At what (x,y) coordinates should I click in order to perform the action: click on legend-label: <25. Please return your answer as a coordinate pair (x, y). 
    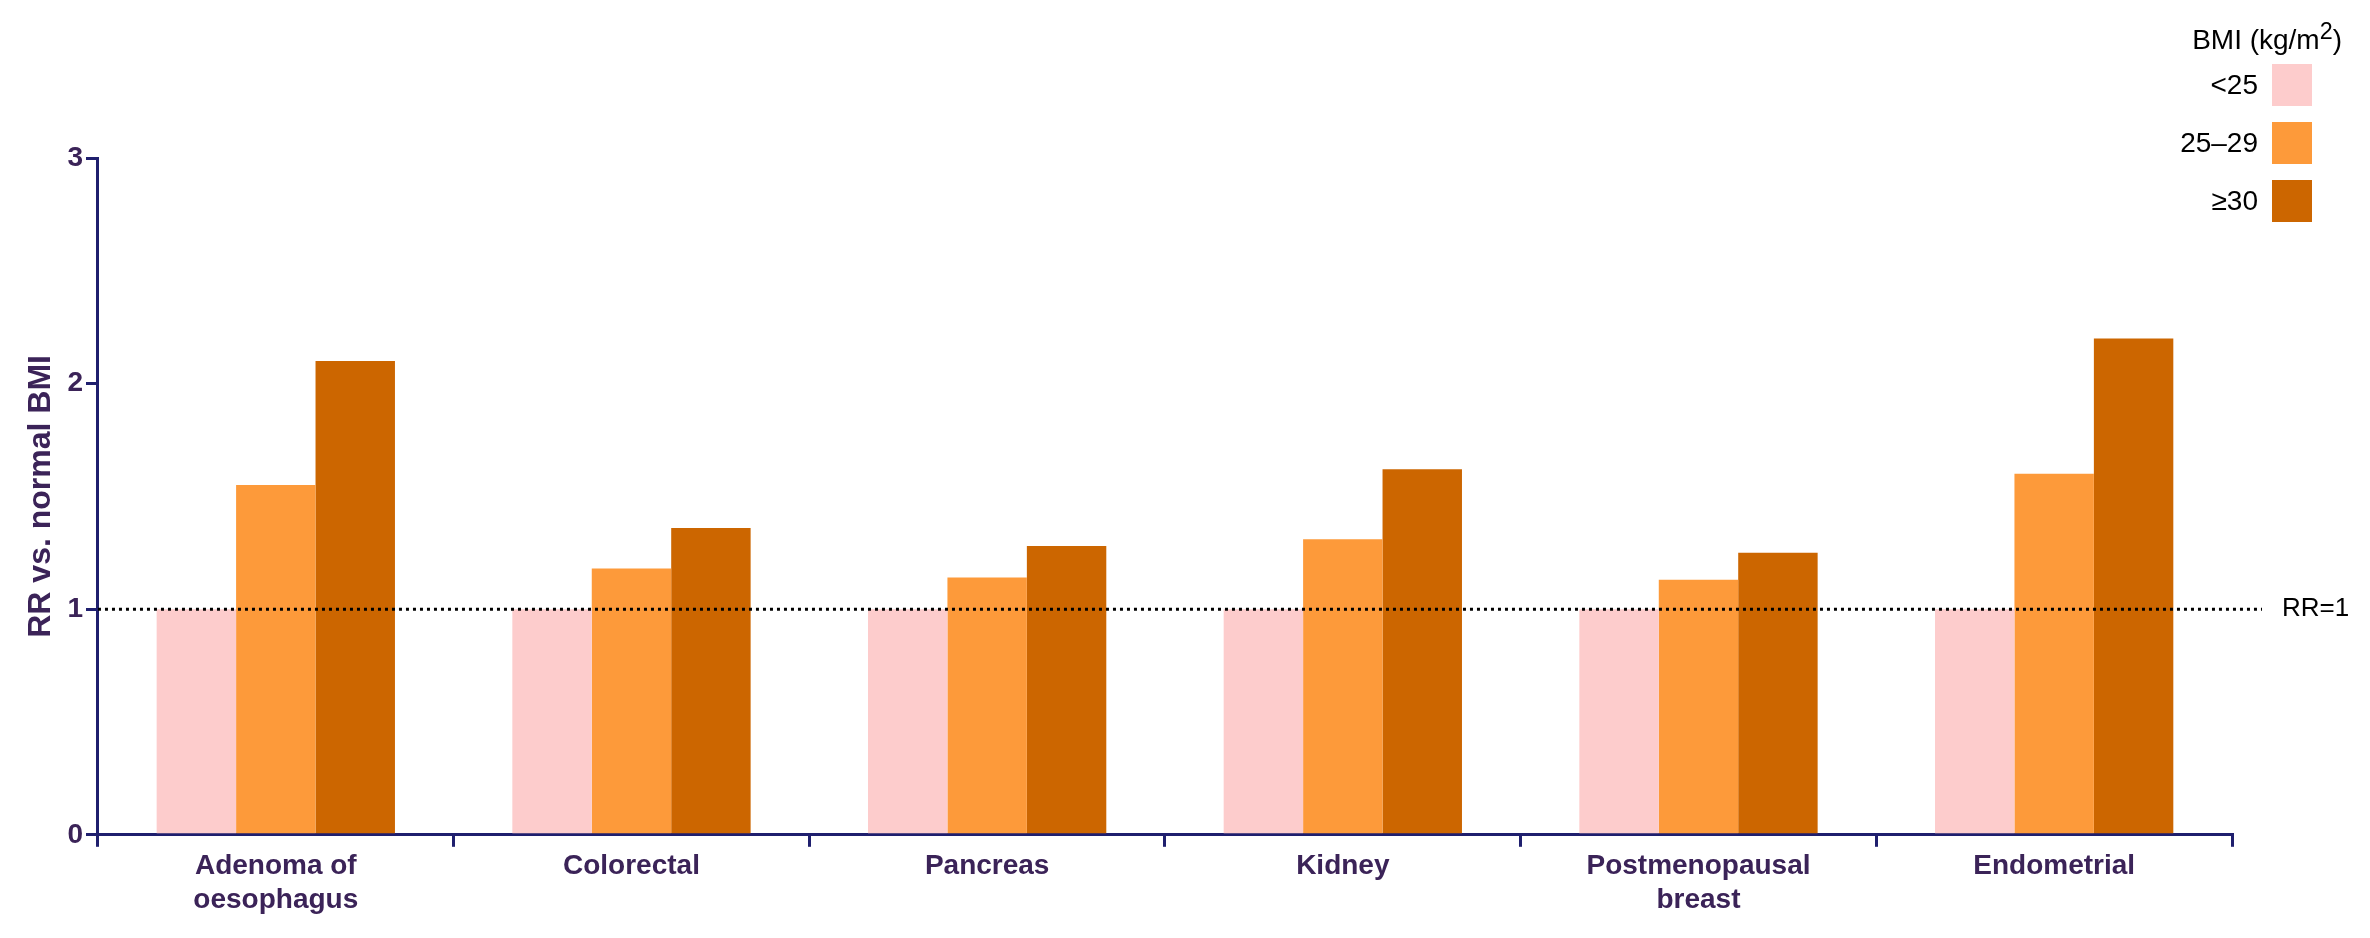
    Looking at the image, I should click on (2234, 85).